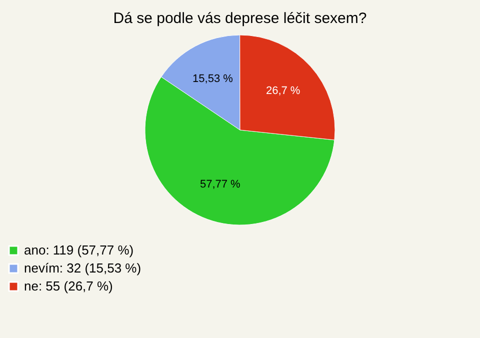  I want to click on legend-label: nevím: 32 (15,53 %), so click(83, 268).